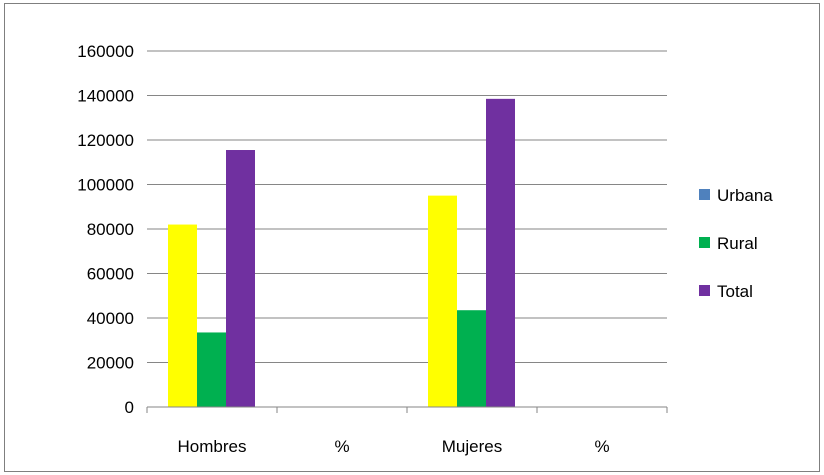 The image size is (824, 475). What do you see at coordinates (212, 446) in the screenshot?
I see `x-tick-label: Hombres` at bounding box center [212, 446].